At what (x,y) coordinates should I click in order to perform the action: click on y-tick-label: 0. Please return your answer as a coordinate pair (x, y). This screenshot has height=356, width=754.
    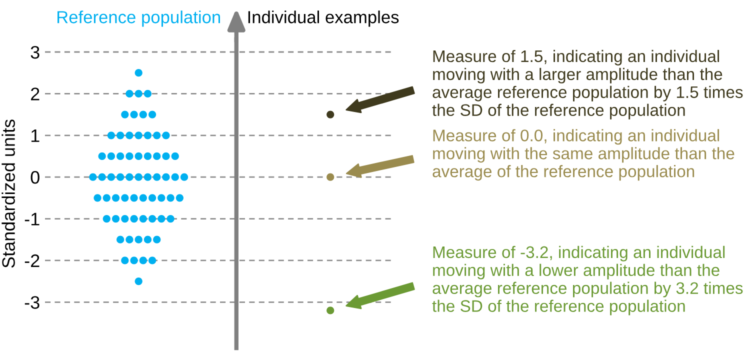
    Looking at the image, I should click on (35, 177).